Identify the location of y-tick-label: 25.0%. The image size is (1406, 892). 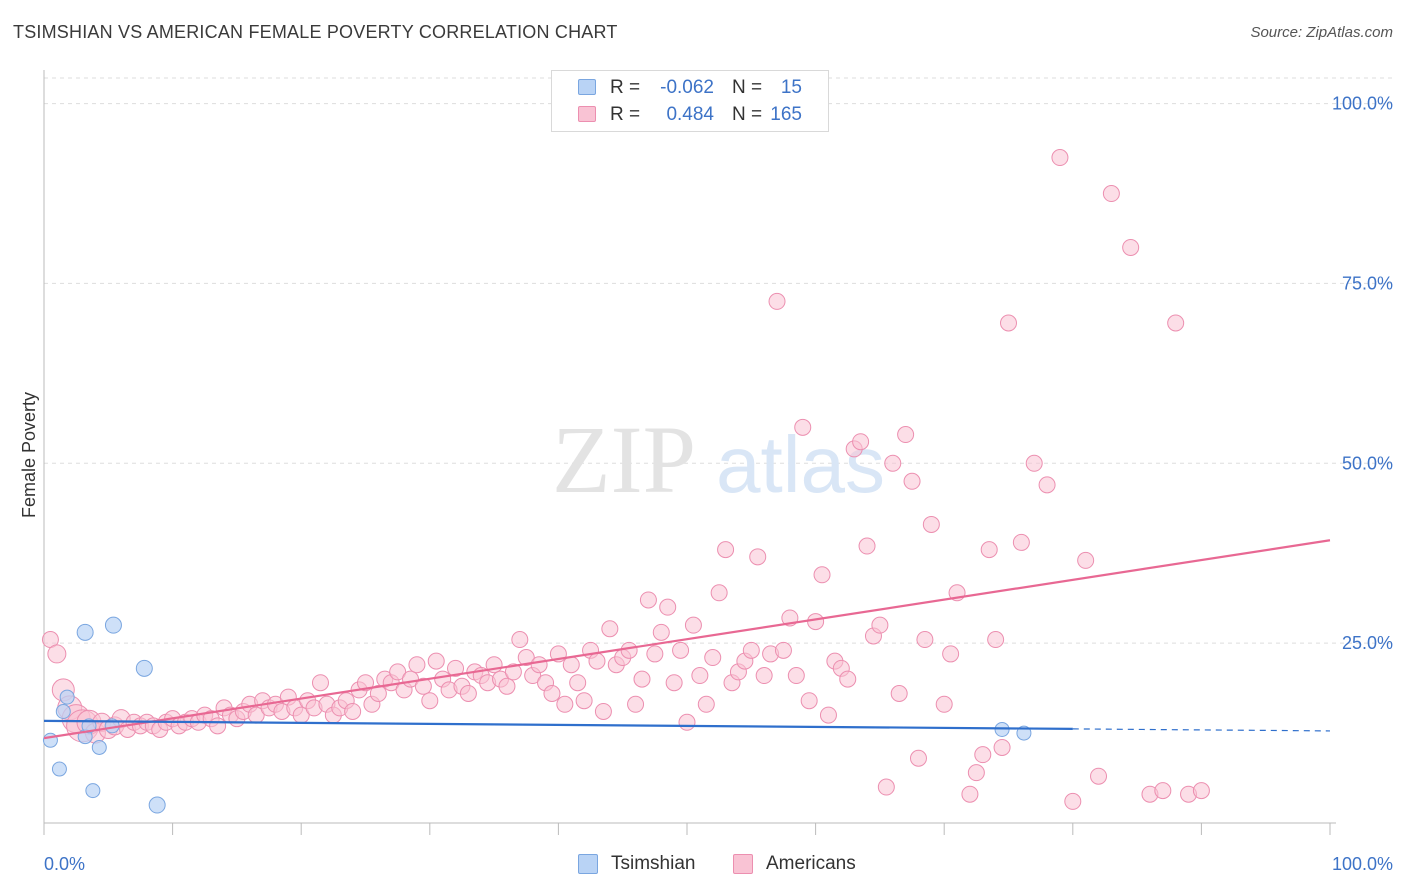
(1367, 643).